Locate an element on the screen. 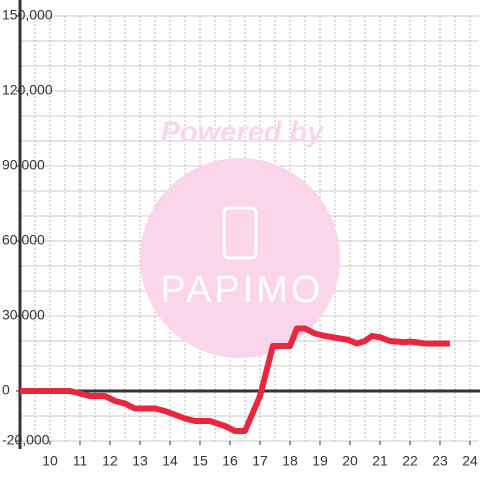  y-tick-label: -20,000 is located at coordinates (26, 440).